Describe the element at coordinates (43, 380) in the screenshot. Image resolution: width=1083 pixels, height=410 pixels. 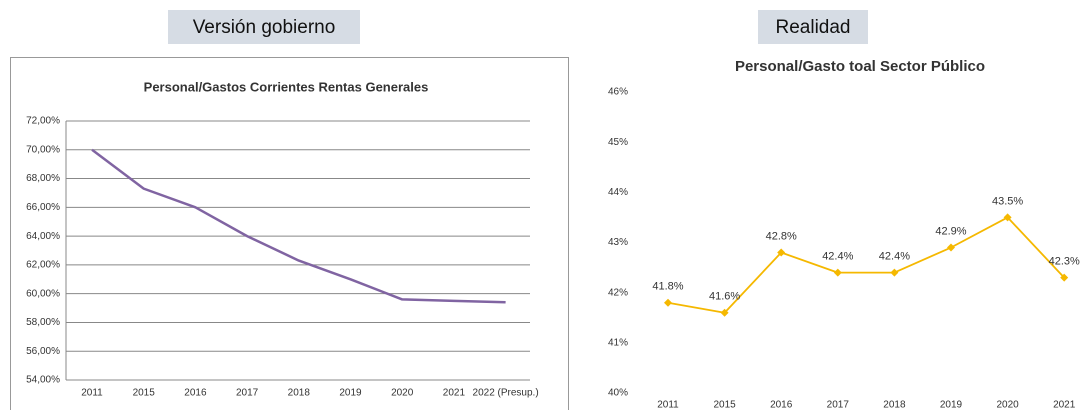
I see `y-tick-label: 54,00%` at that location.